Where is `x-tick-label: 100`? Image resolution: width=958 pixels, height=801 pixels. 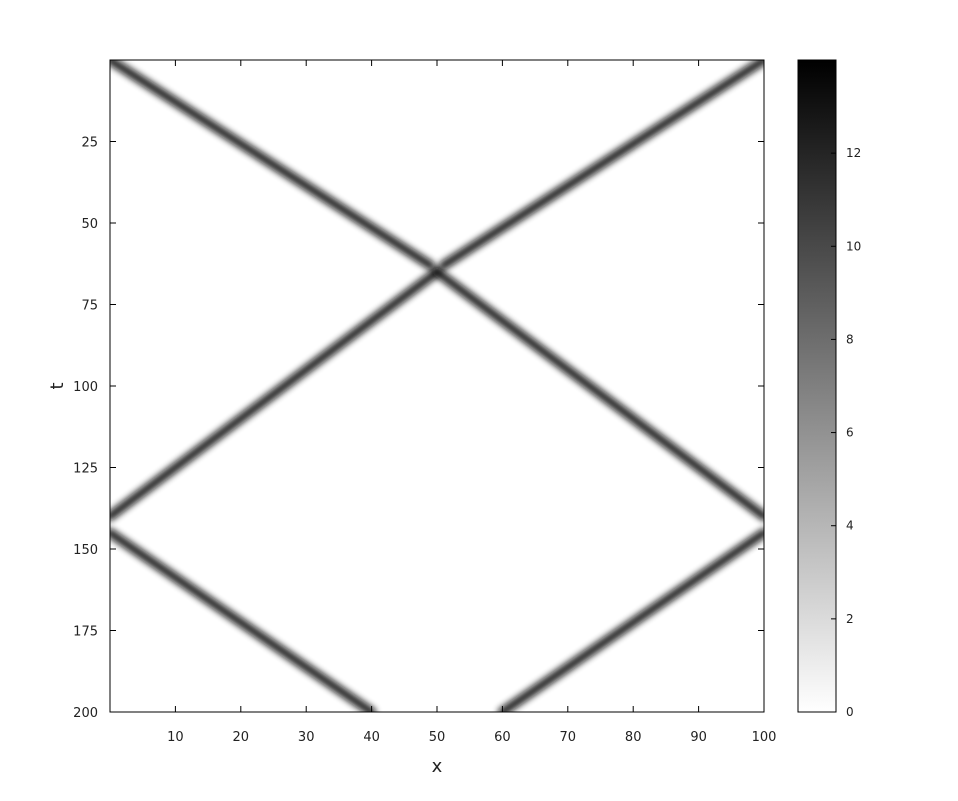 x-tick-label: 100 is located at coordinates (764, 737).